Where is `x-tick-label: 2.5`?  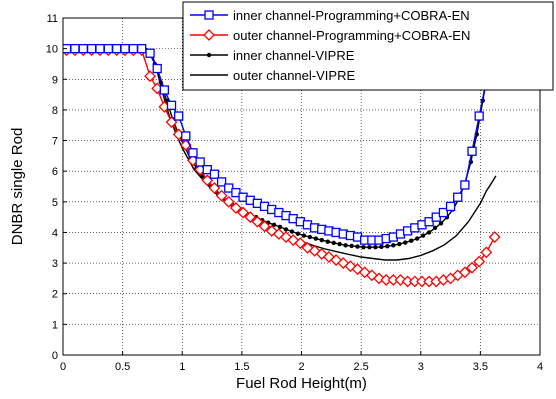 x-tick-label: 2.5 is located at coordinates (360, 367).